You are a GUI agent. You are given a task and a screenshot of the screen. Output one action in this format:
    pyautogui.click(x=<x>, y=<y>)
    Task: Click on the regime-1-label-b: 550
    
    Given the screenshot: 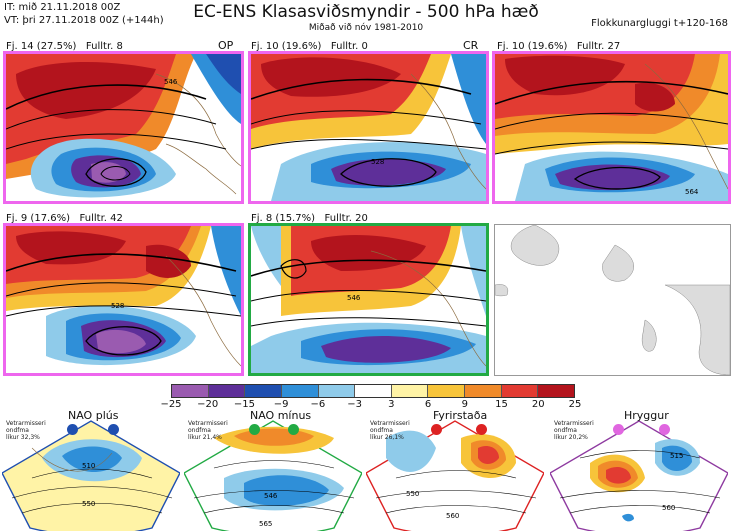 What is the action you would take?
    pyautogui.click(x=88, y=504)
    